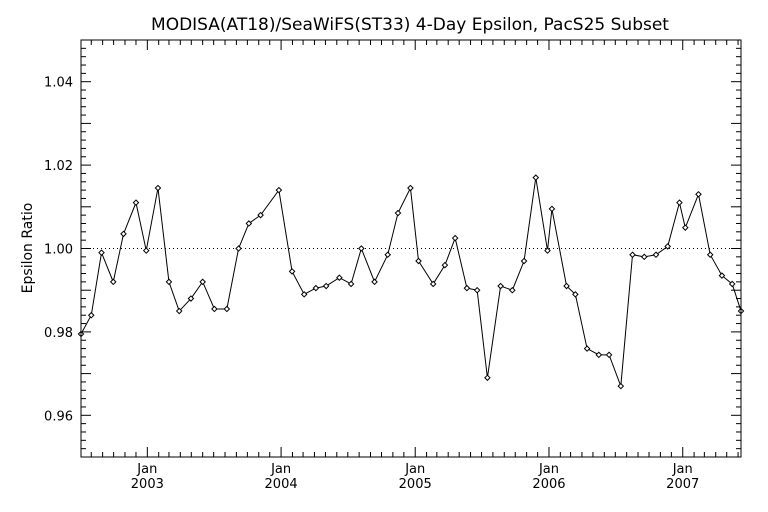  What do you see at coordinates (548, 484) in the screenshot?
I see `x-tick-label-year: 2006` at bounding box center [548, 484].